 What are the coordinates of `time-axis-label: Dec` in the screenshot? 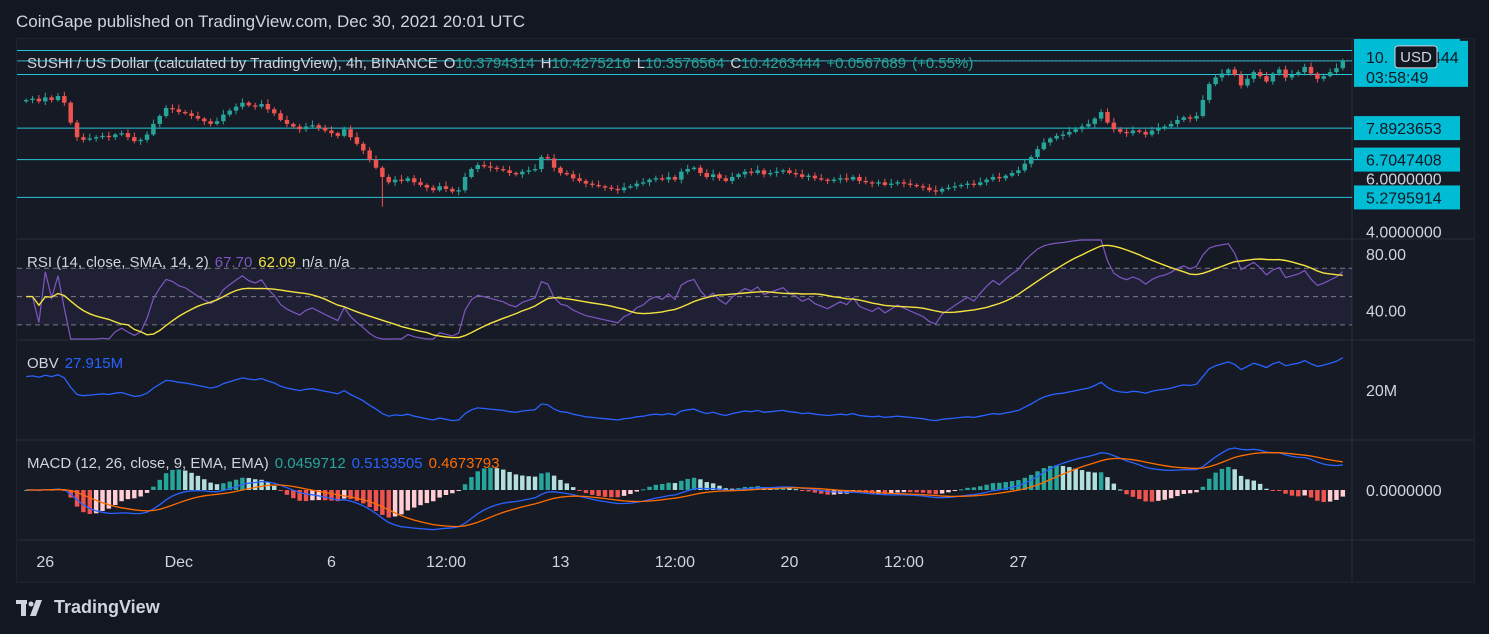 It's located at (179, 562).